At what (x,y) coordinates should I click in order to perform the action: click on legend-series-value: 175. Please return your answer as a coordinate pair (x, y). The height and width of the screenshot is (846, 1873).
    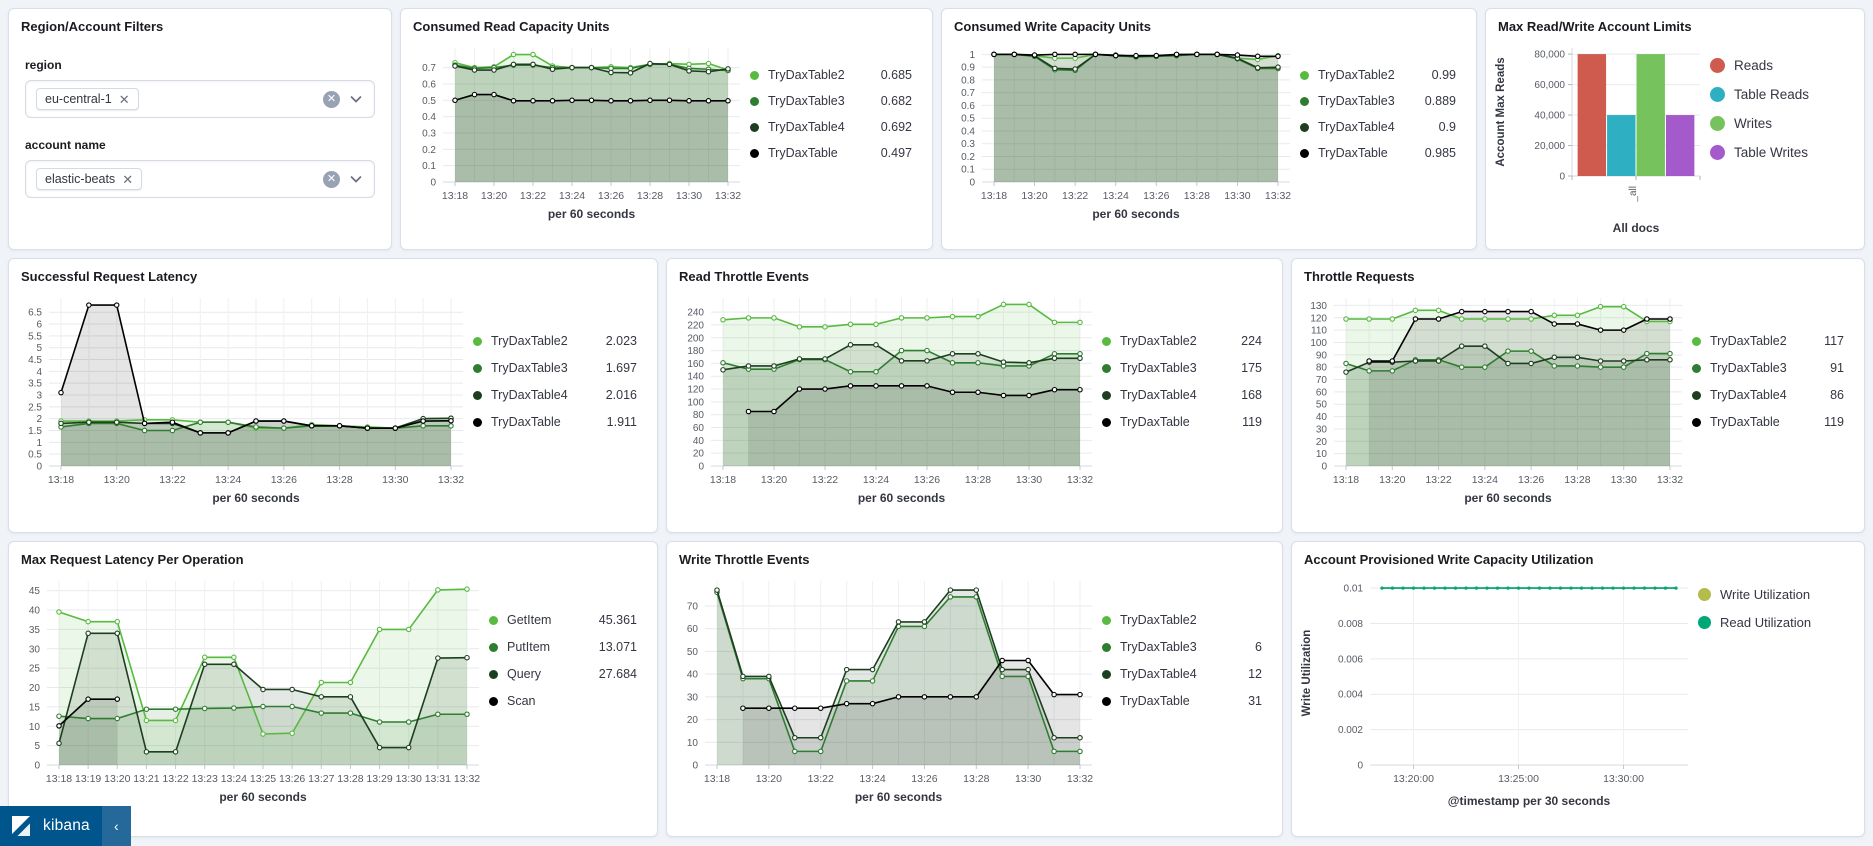
    Looking at the image, I should click on (1251, 368).